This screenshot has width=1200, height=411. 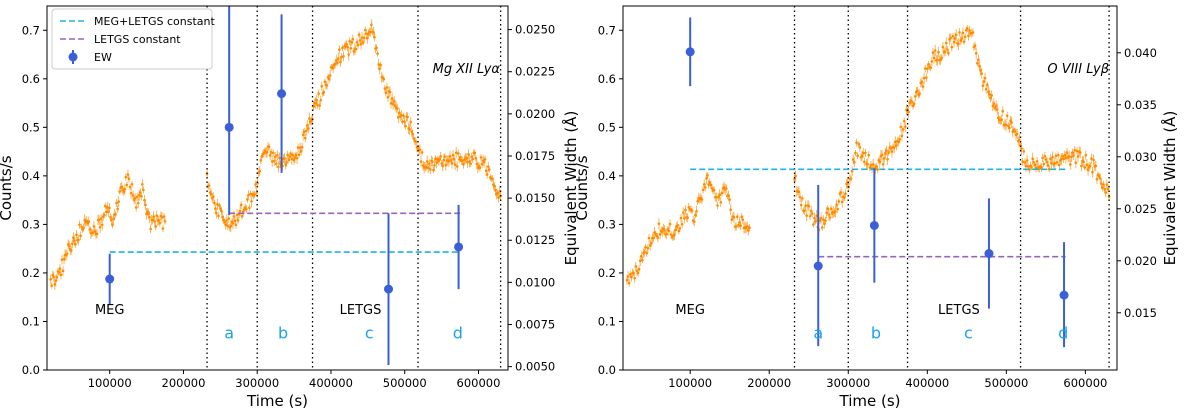 I want to click on y2-tick-label: 0.025, so click(x=1140, y=209).